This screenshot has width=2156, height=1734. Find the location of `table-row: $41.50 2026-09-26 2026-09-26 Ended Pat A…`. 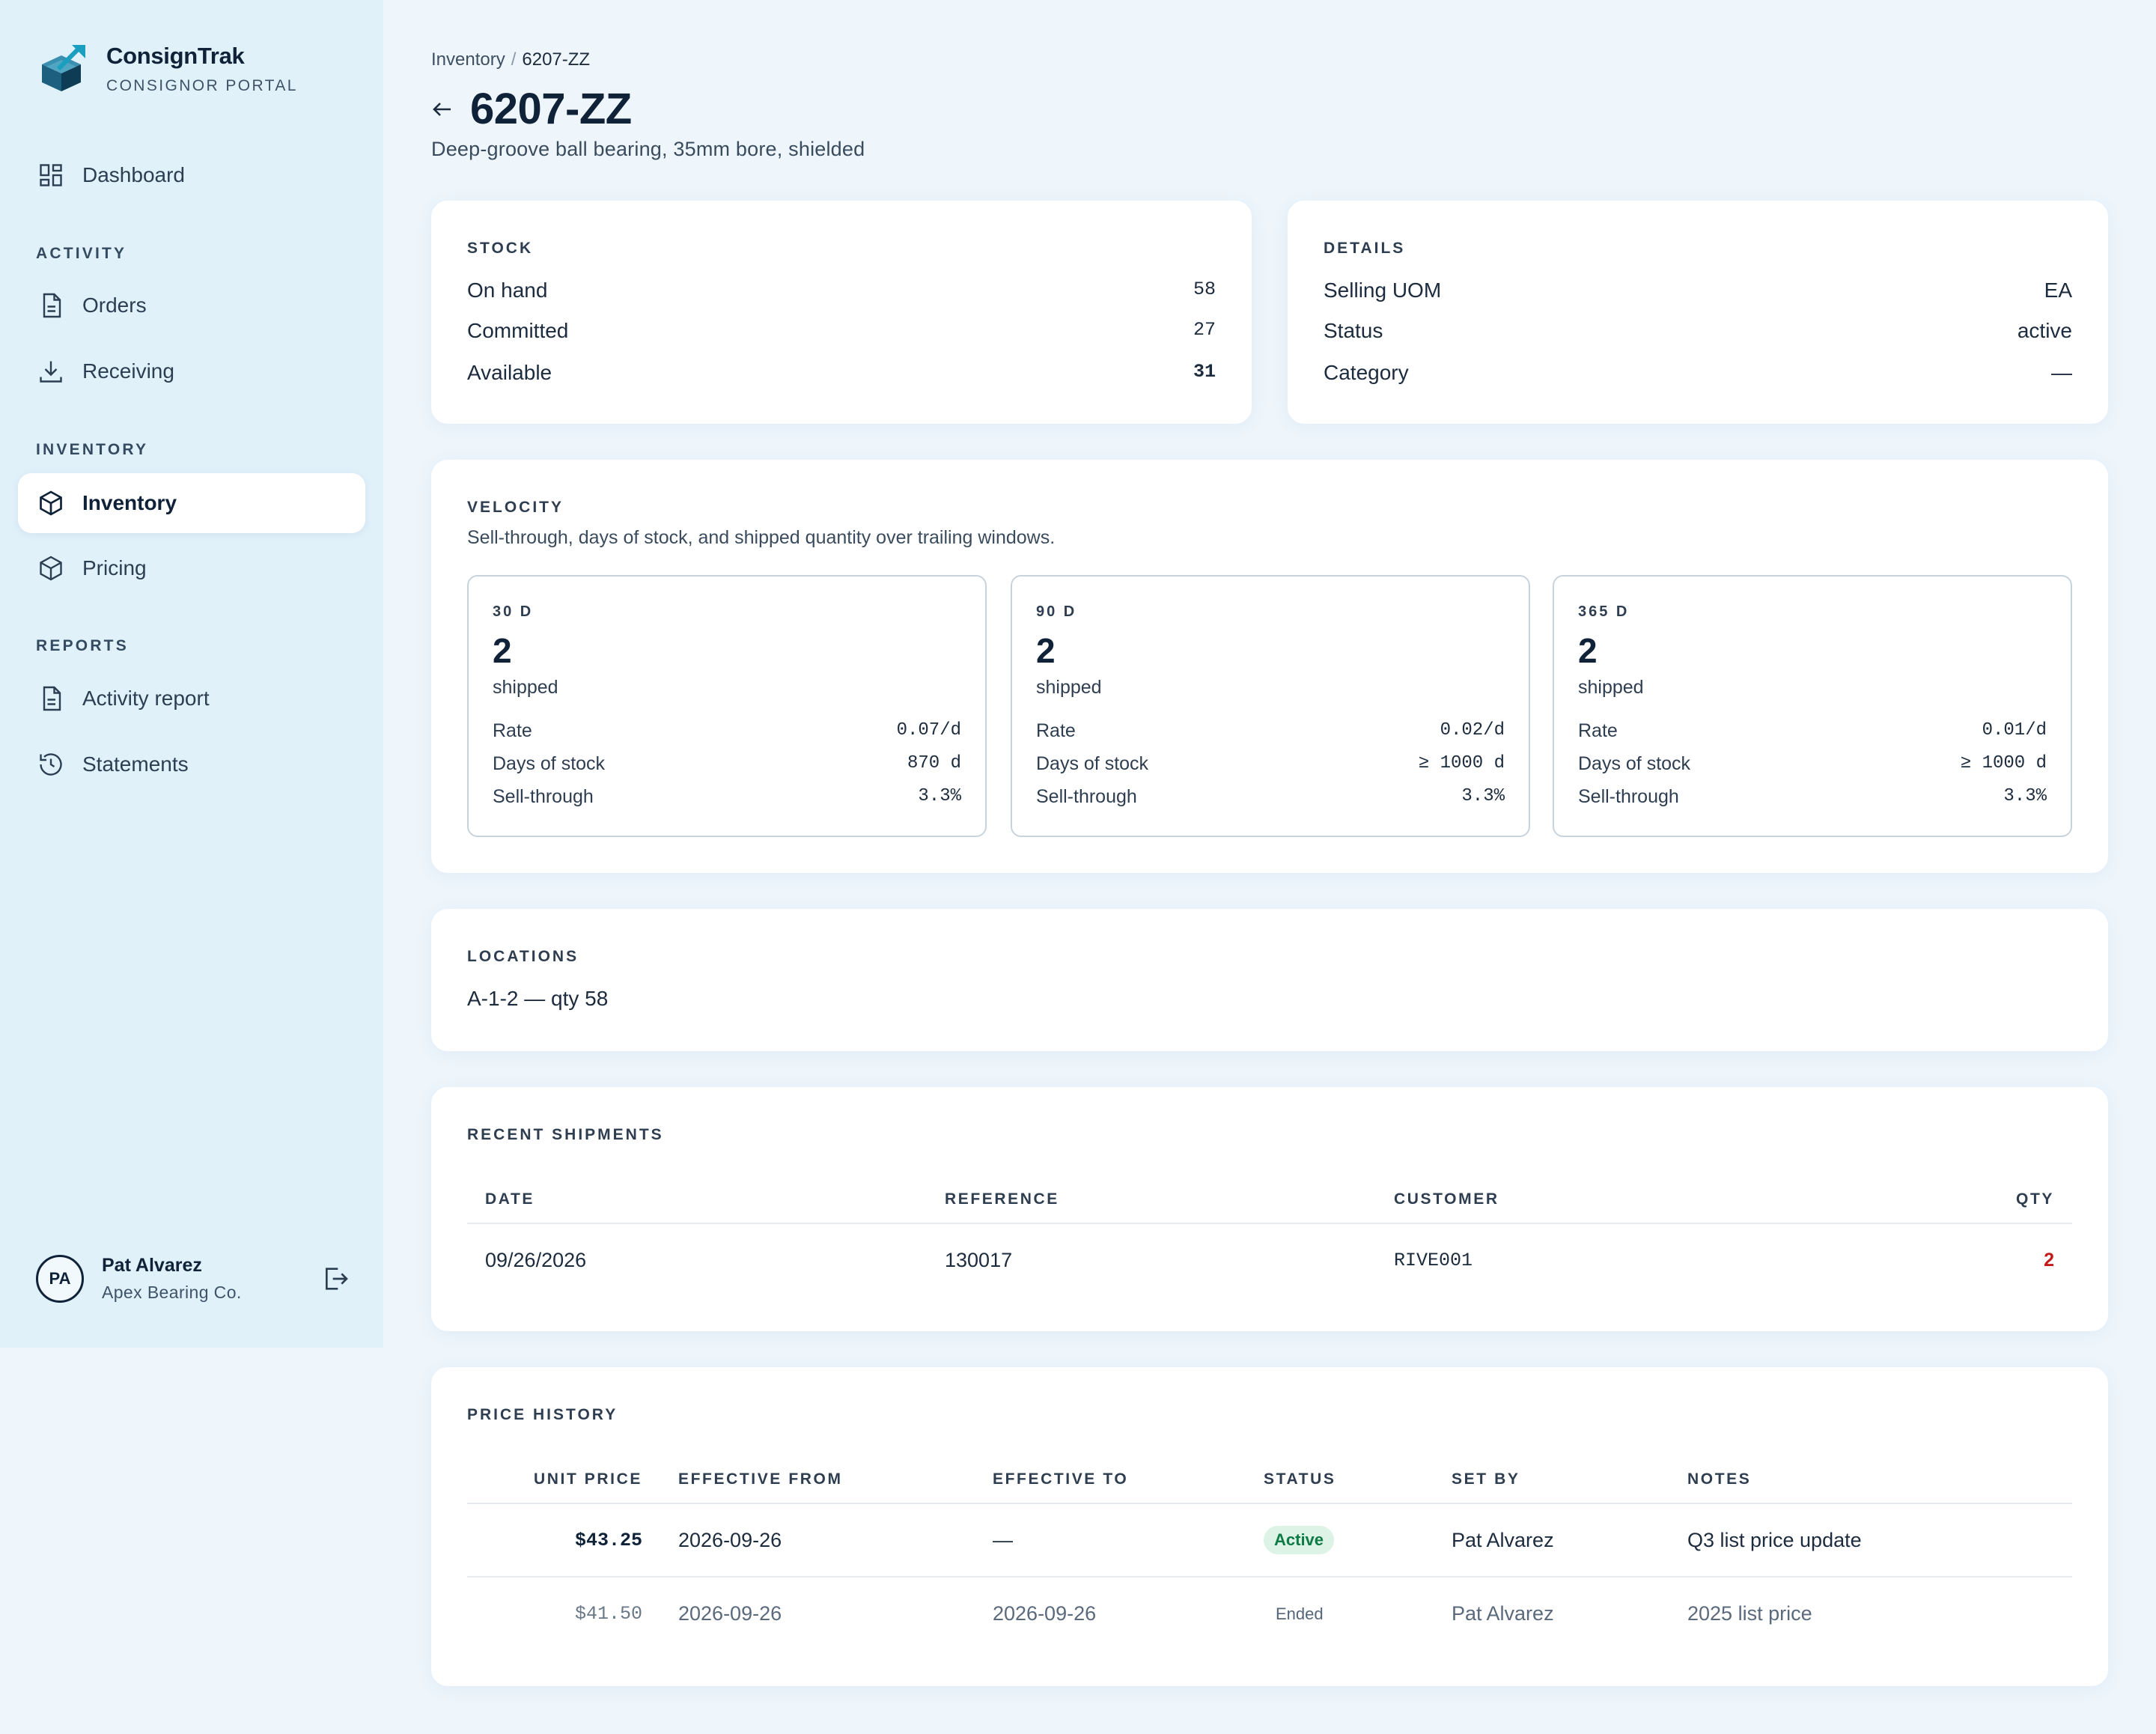

table-row: $41.50 2026-09-26 2026-09-26 Ended Pat A… is located at coordinates (1269, 1613).